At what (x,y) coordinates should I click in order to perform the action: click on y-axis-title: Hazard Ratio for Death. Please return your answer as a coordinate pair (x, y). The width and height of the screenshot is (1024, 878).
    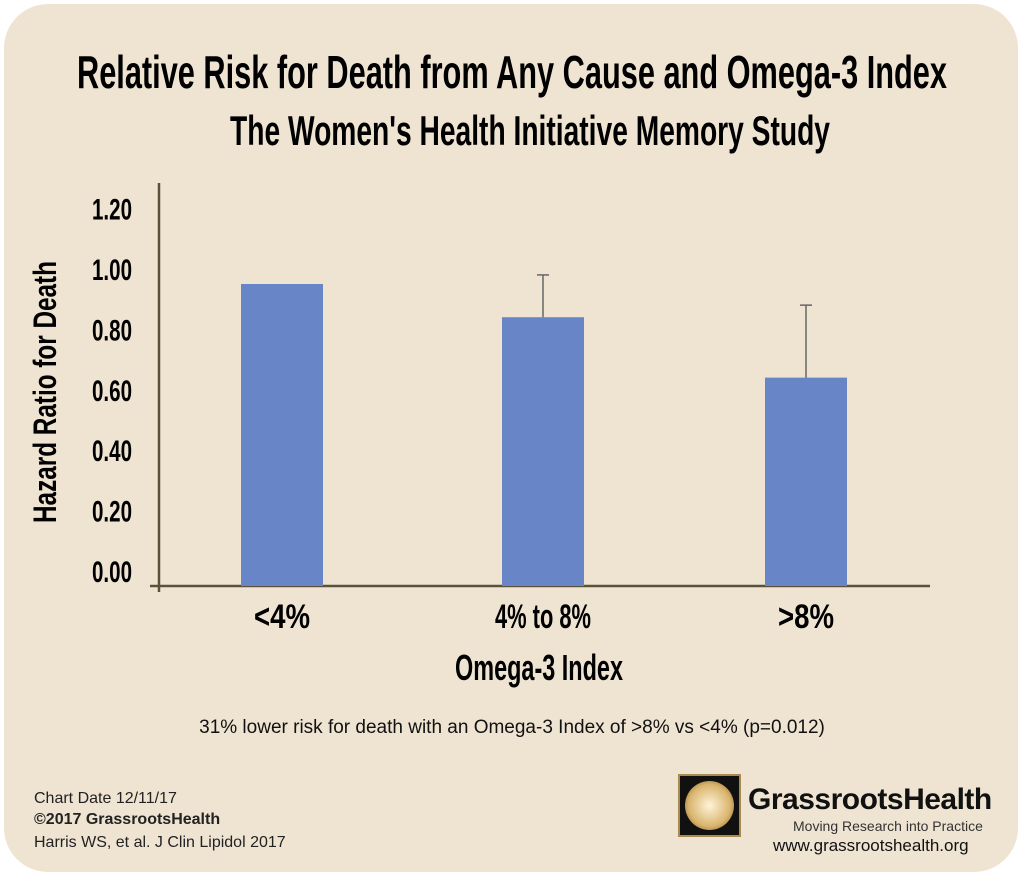
    Looking at the image, I should click on (45, 392).